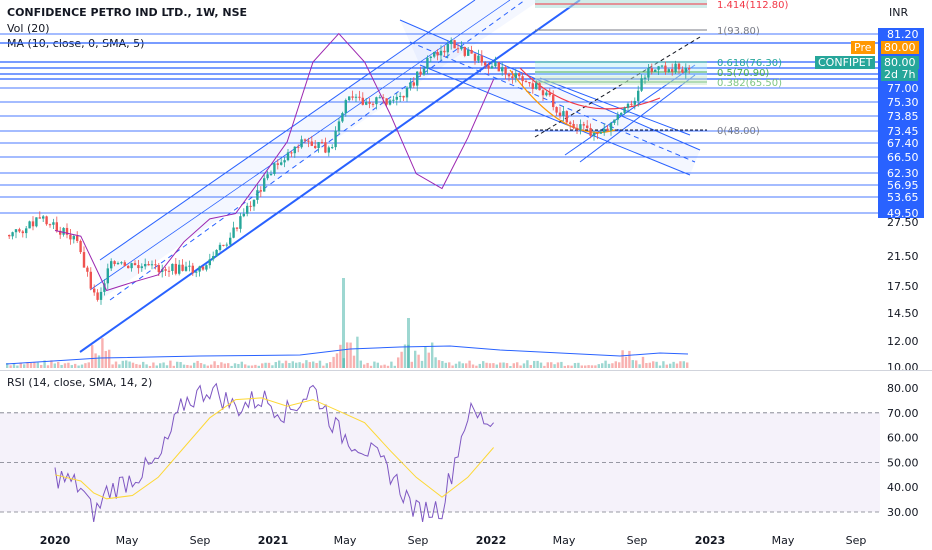 The width and height of the screenshot is (932, 550). I want to click on time-axis-tick: May, so click(127, 540).